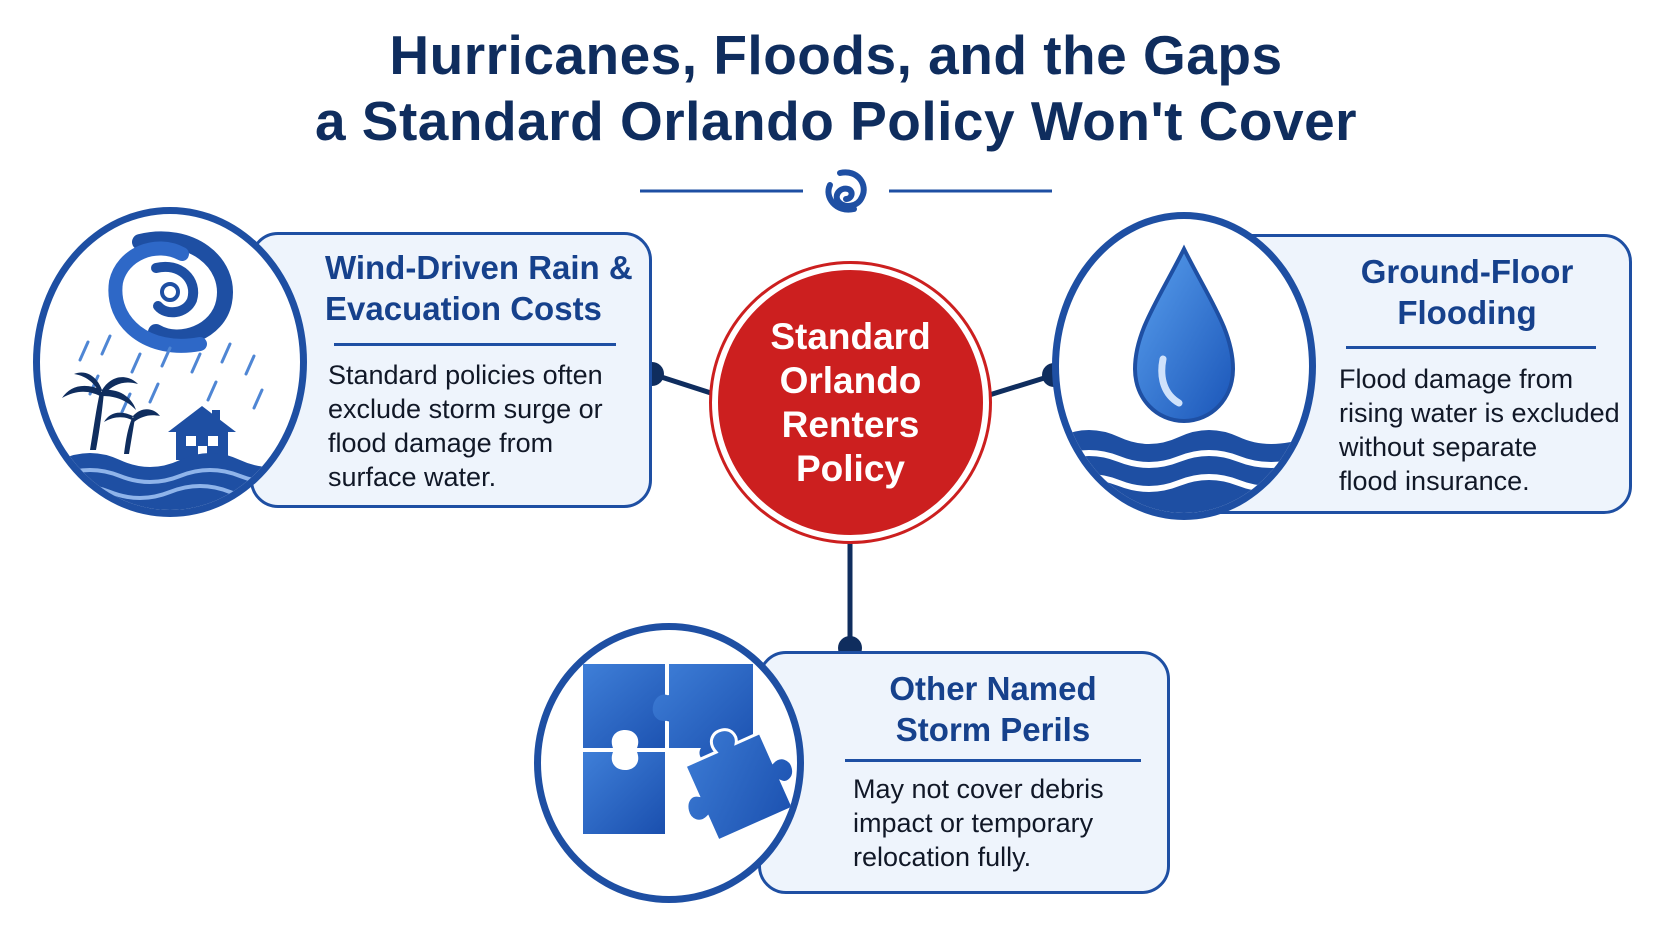 The image size is (1672, 941). What do you see at coordinates (1471, 347) in the screenshot?
I see `card-ground-floor-flooding-rule` at bounding box center [1471, 347].